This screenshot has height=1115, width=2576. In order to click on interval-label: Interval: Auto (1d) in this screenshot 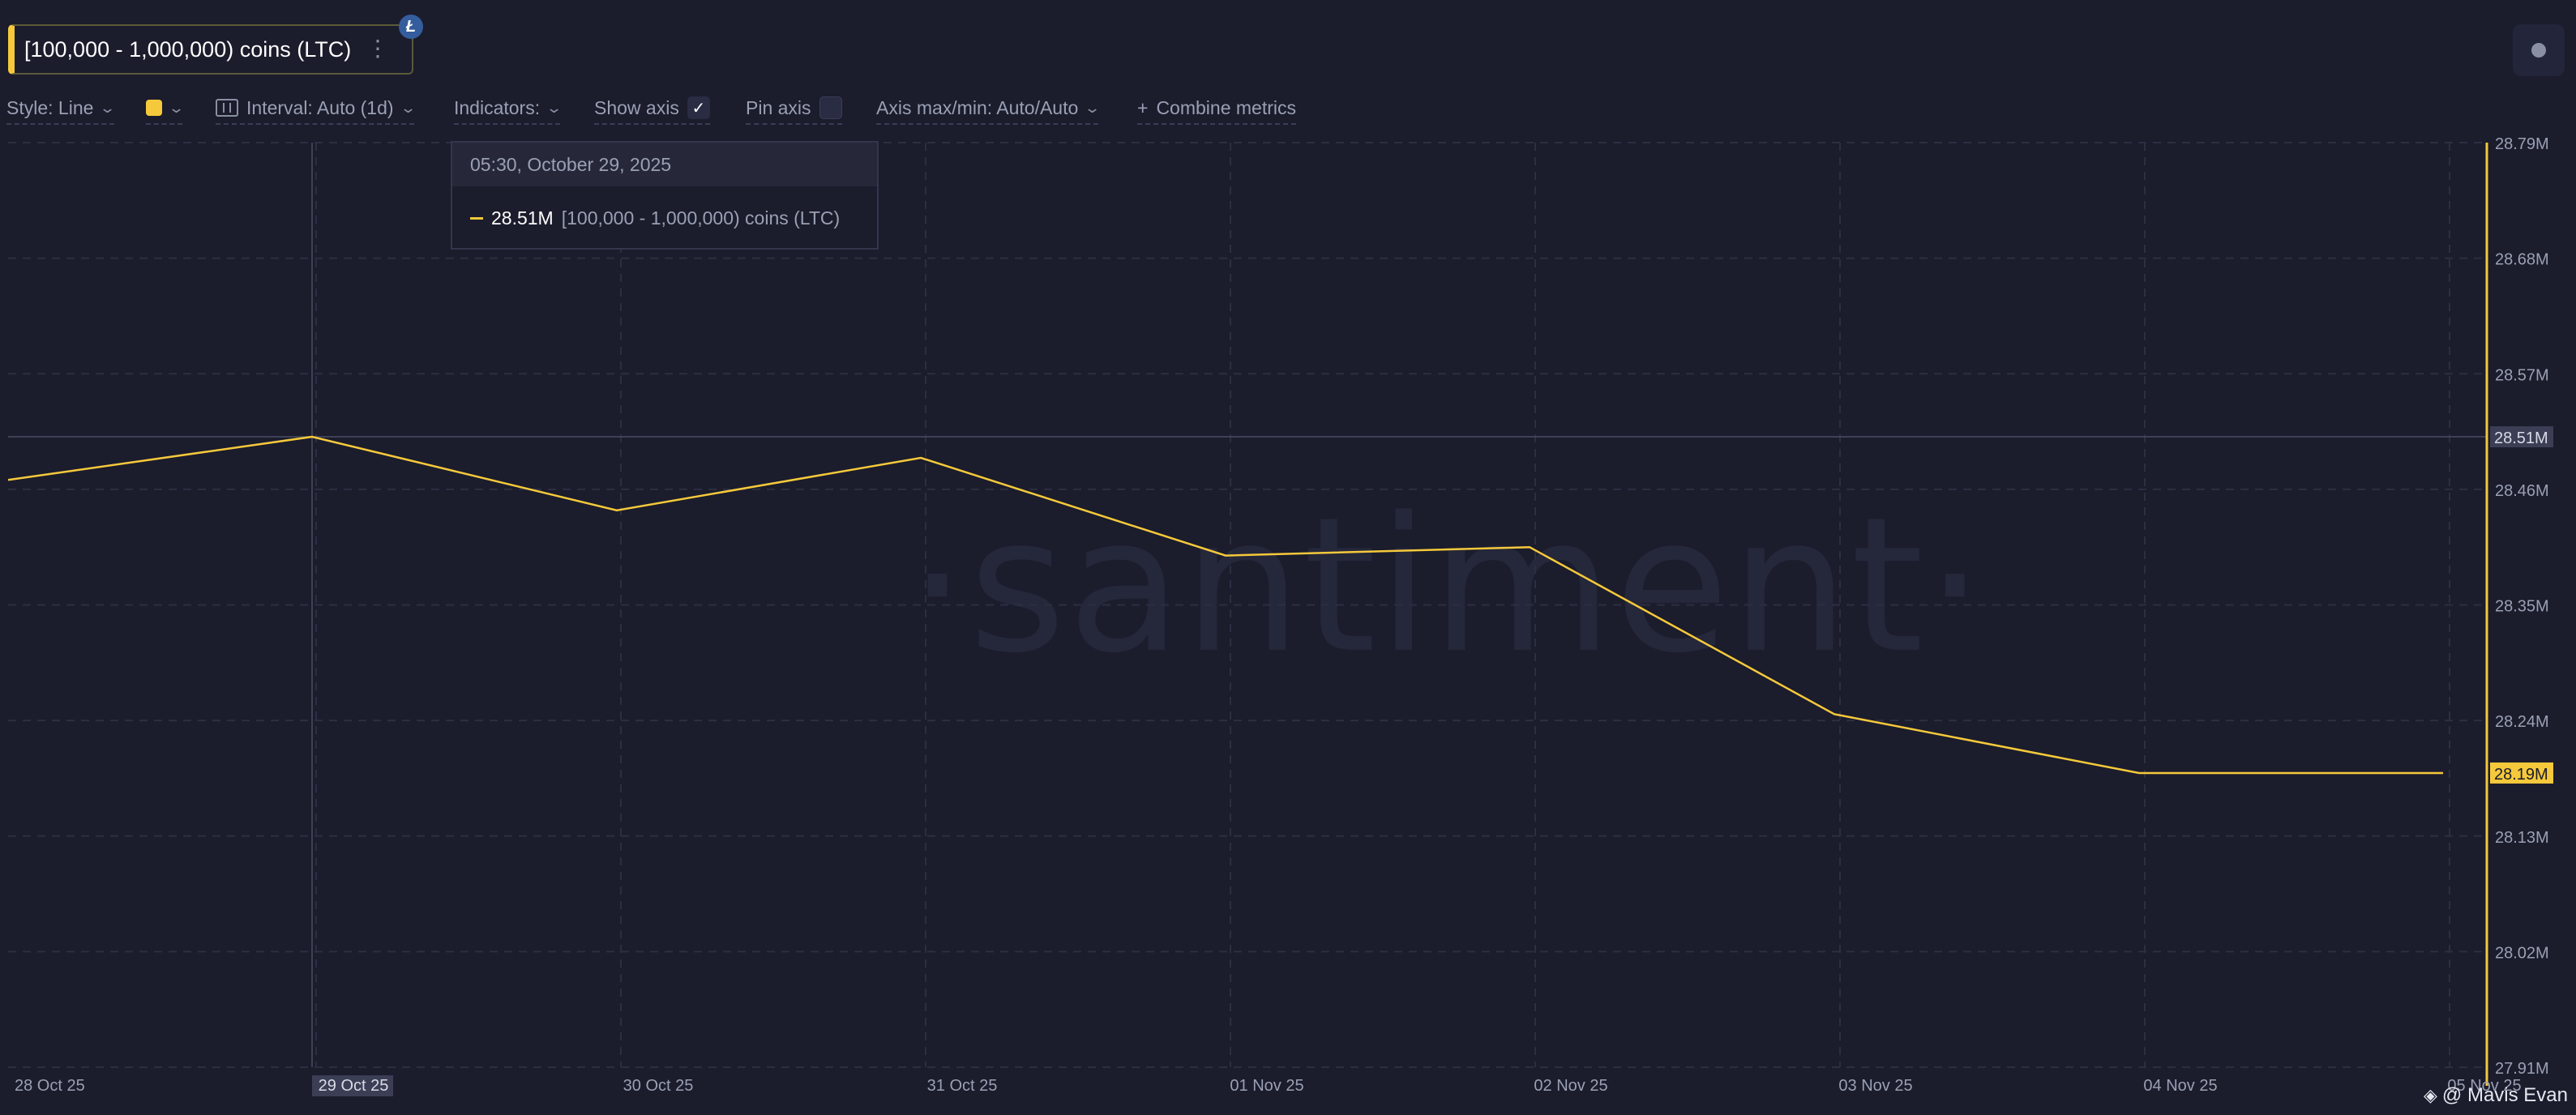, I will do `click(320, 107)`.